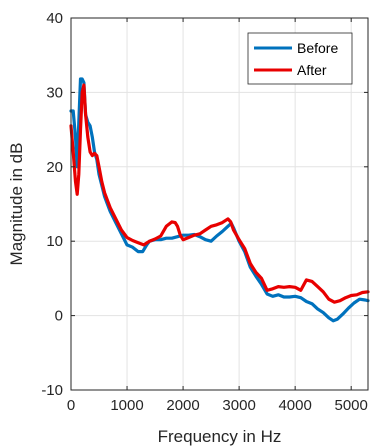 The height and width of the screenshot is (447, 371). What do you see at coordinates (71, 405) in the screenshot?
I see `x-tick-label: 0` at bounding box center [71, 405].